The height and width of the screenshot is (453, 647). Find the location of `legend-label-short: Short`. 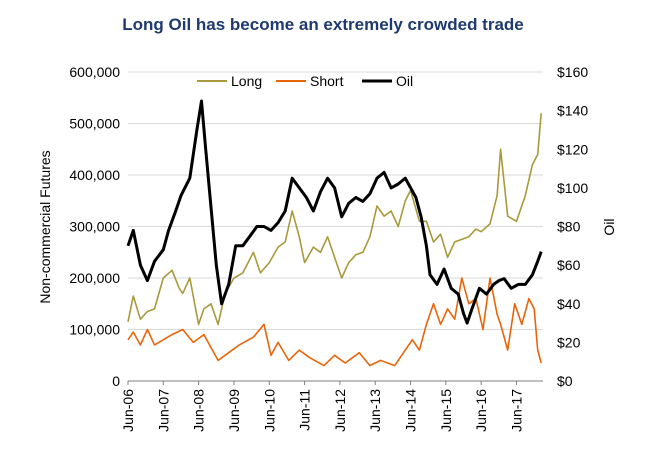

legend-label-short: Short is located at coordinates (327, 81).